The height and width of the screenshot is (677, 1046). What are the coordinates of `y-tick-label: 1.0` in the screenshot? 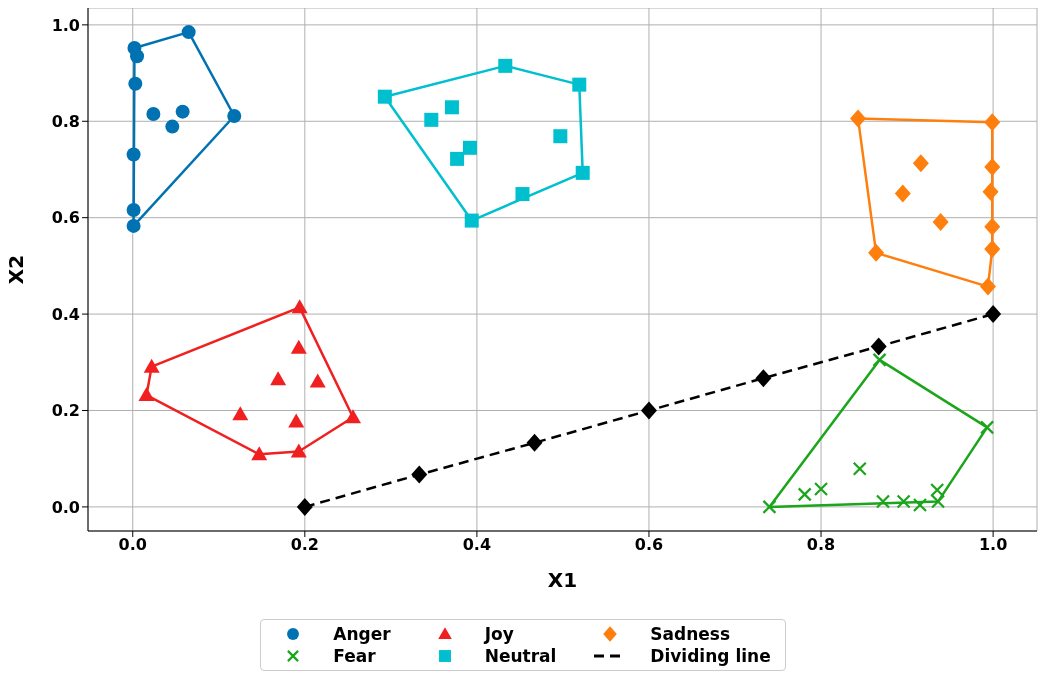 It's located at (65, 25).